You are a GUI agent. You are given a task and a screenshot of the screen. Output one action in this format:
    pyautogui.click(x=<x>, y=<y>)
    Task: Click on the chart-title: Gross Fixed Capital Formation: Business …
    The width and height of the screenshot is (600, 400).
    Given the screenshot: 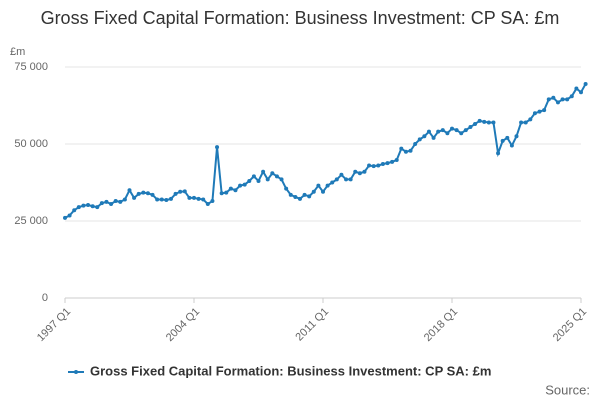 What is the action you would take?
    pyautogui.click(x=300, y=18)
    